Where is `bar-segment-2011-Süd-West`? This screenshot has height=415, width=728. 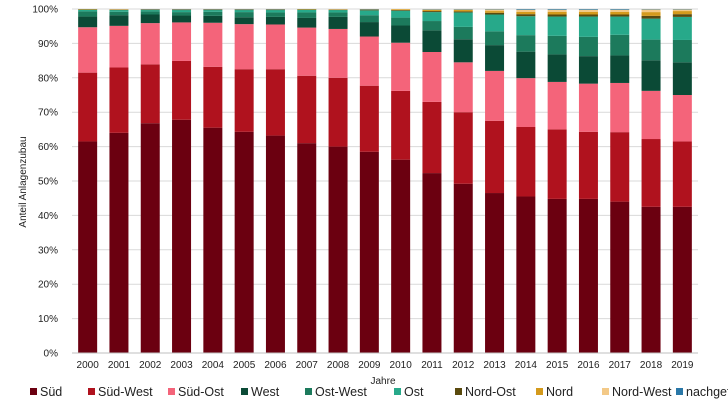
bar-segment-2011-Süd-West is located at coordinates (431, 137).